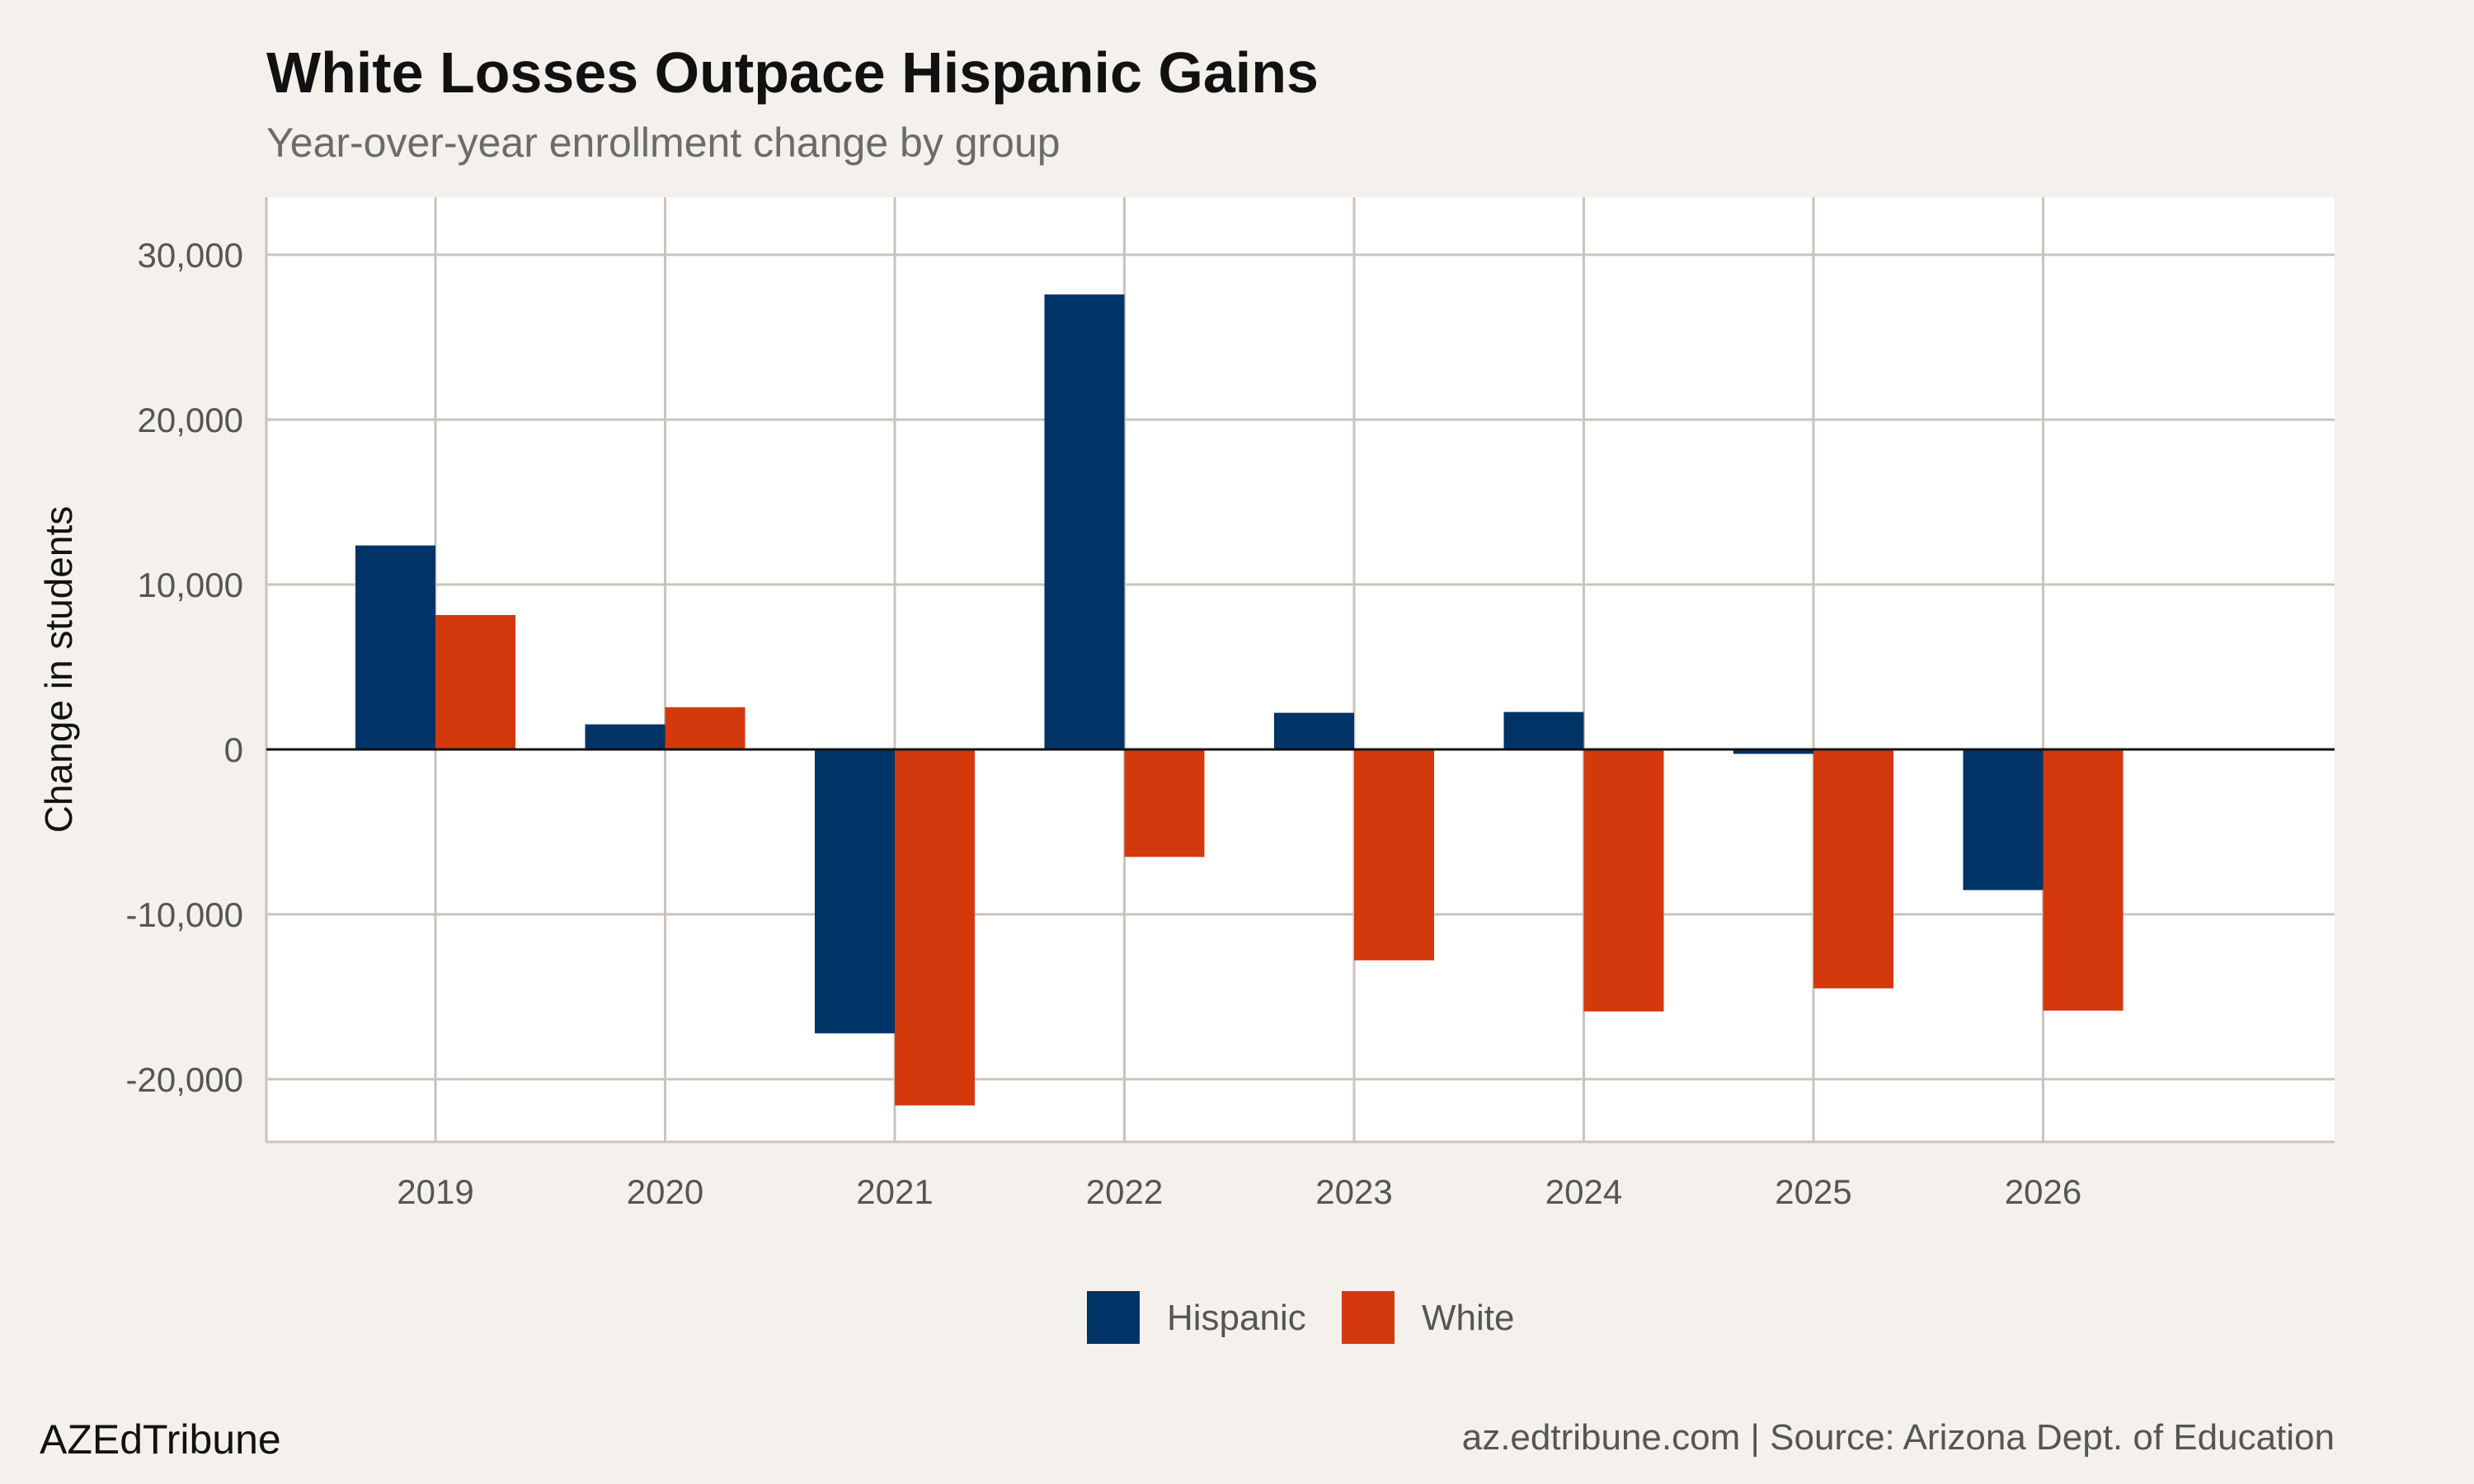 The width and height of the screenshot is (2474, 1484). I want to click on x-tick-label: 2026, so click(2043, 1191).